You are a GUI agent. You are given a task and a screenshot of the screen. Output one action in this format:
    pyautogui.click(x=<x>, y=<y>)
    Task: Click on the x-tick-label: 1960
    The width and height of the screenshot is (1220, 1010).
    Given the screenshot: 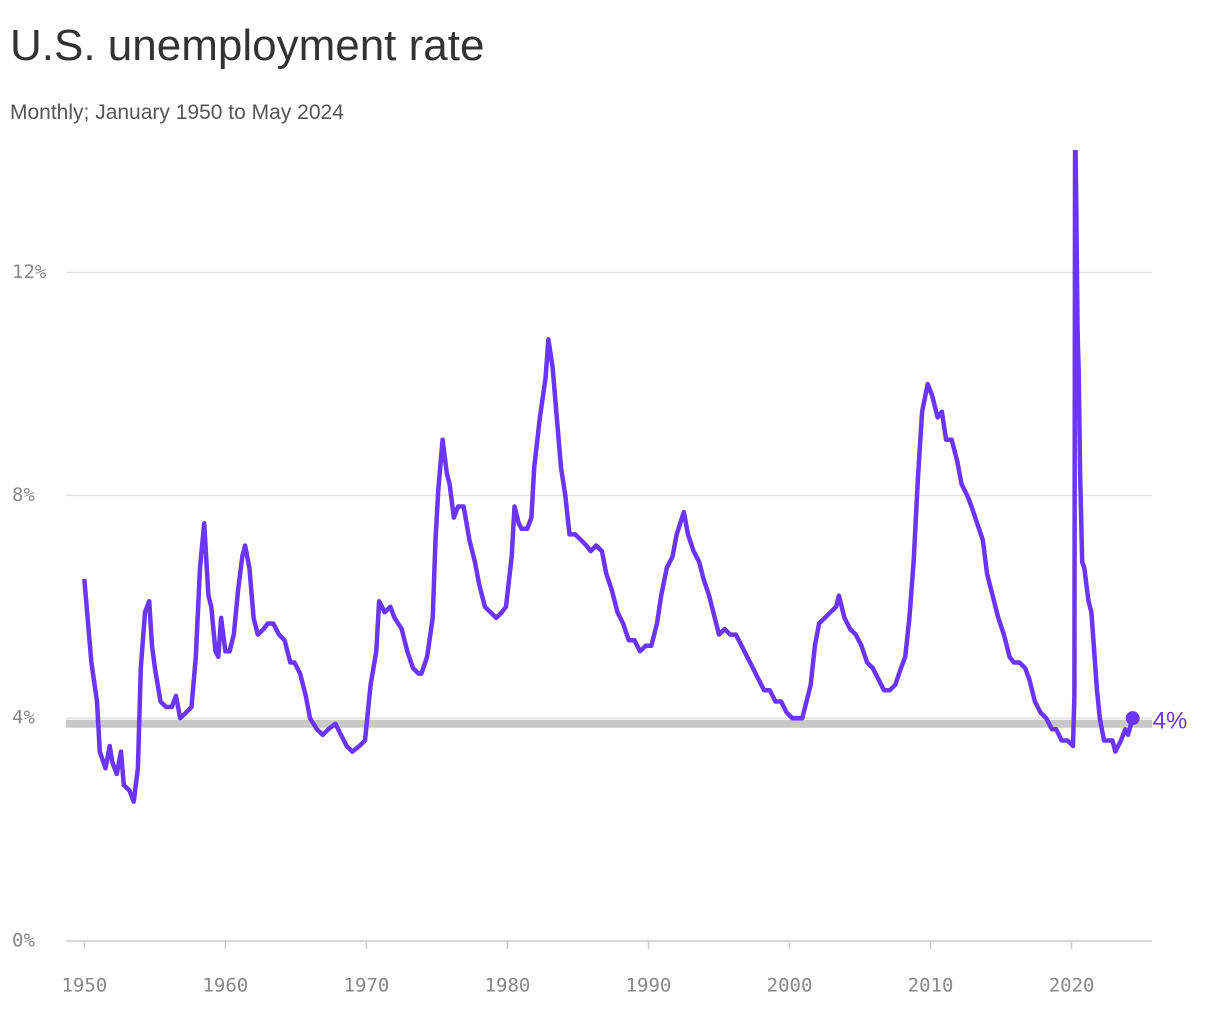 What is the action you would take?
    pyautogui.click(x=225, y=986)
    